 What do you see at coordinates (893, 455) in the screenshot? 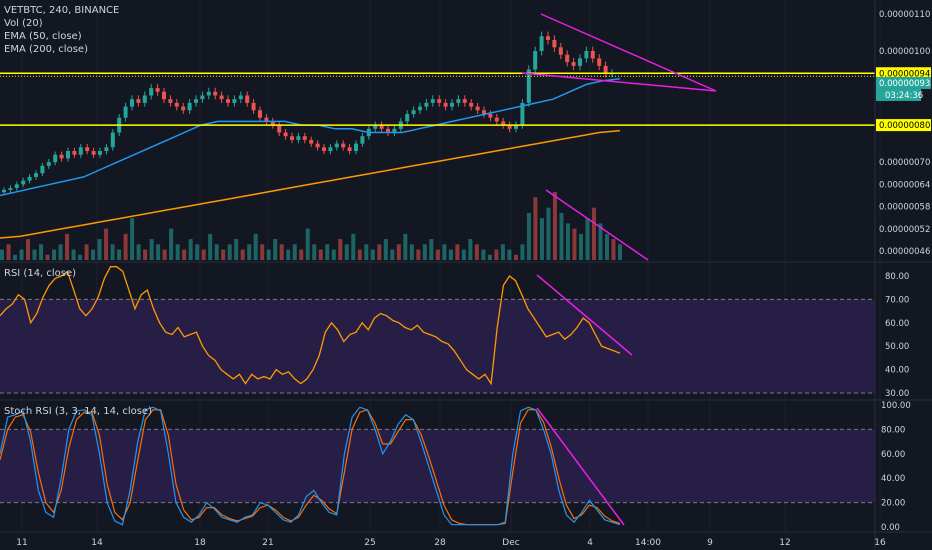
I see `stoch-tick-label: 60.00` at bounding box center [893, 455].